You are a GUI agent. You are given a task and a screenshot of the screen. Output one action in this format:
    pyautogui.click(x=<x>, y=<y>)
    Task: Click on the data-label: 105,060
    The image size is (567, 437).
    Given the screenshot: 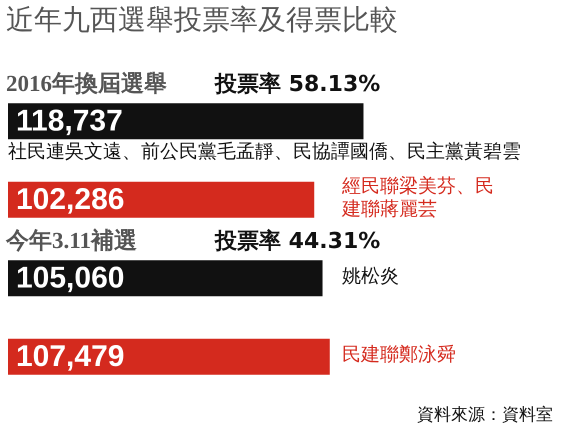 What is the action you would take?
    pyautogui.click(x=70, y=278)
    